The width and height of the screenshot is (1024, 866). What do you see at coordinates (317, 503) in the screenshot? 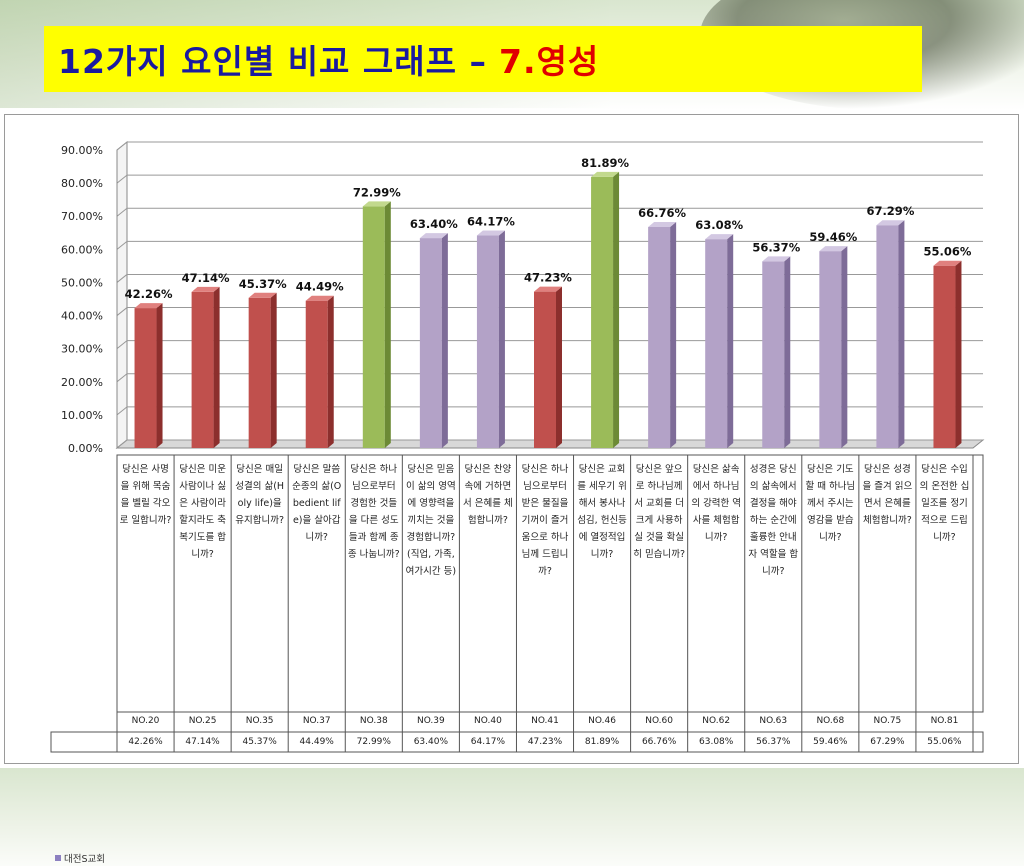
I see `category-label: 당신은 말씀 순종의 삶(Obedient life)을 살아갑니까?` at bounding box center [317, 503].